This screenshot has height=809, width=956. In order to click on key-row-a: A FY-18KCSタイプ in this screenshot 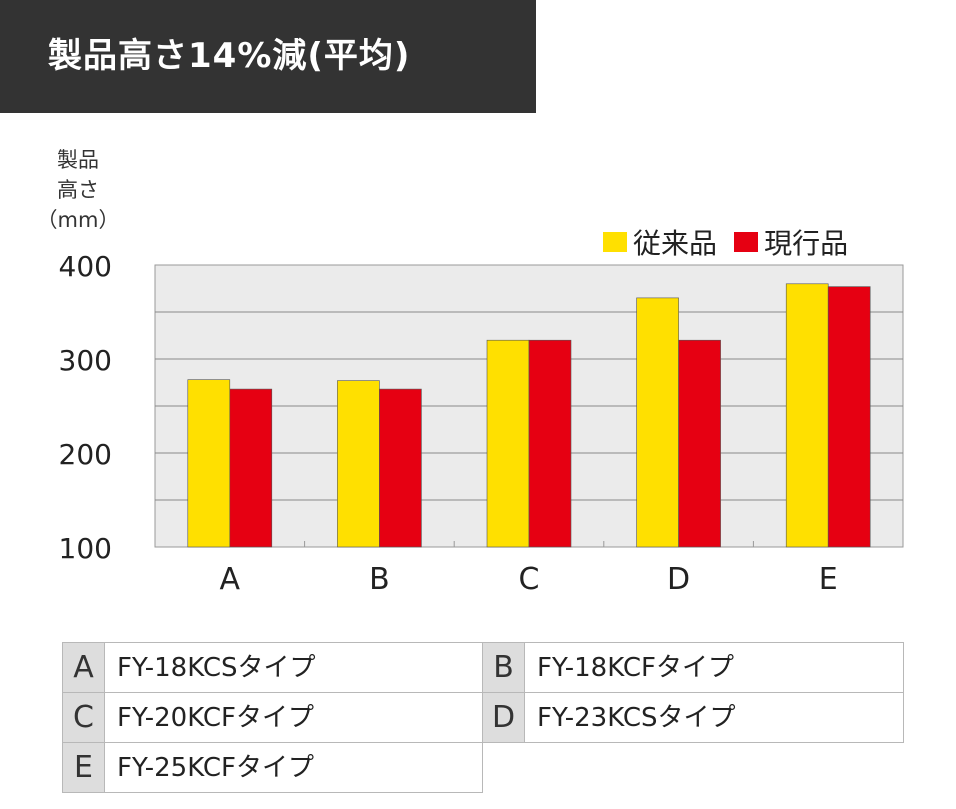, I will do `click(272, 667)`.